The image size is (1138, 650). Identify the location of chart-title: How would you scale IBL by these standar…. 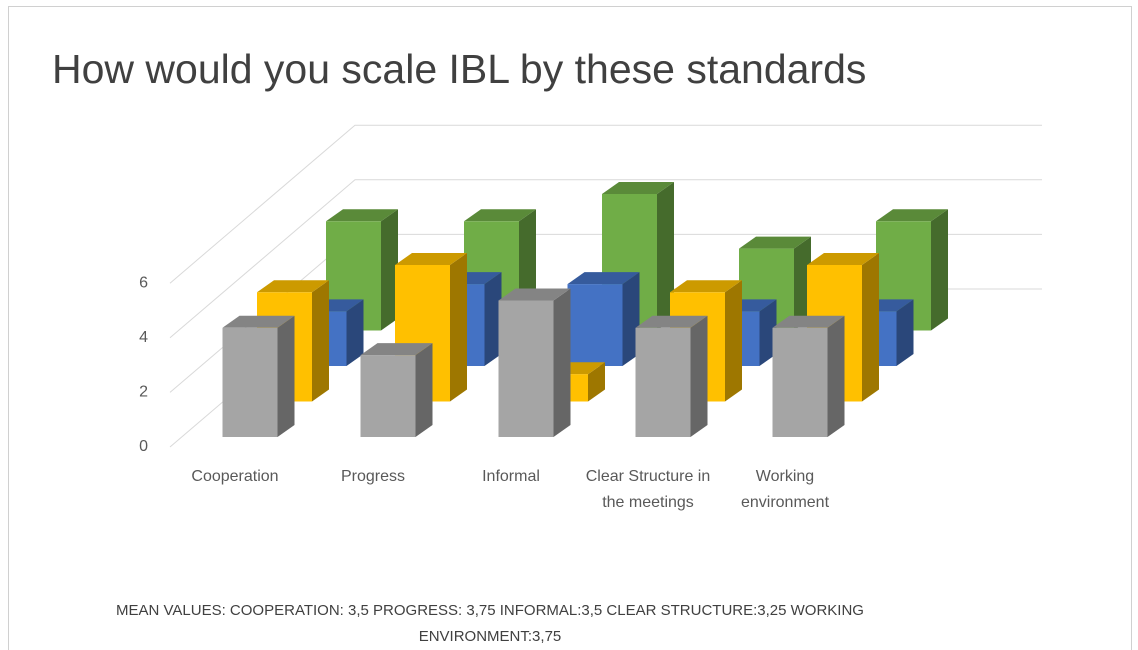
(459, 69).